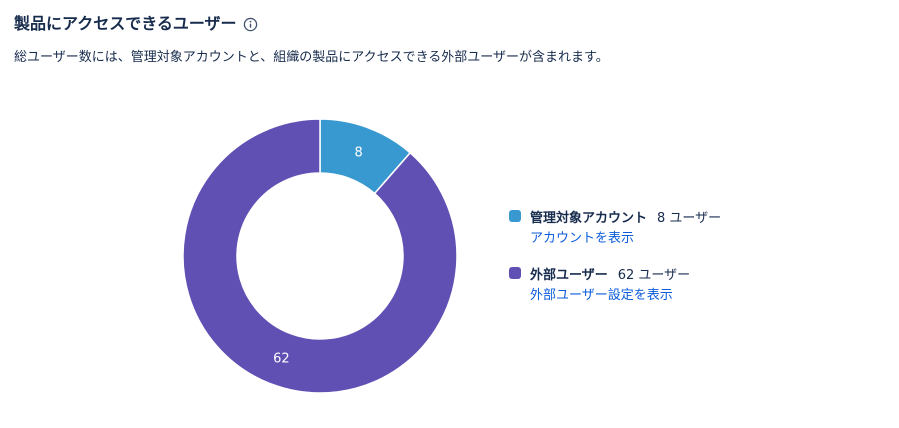 This screenshot has height=428, width=899. I want to click on info-icon-glyph, so click(250, 24).